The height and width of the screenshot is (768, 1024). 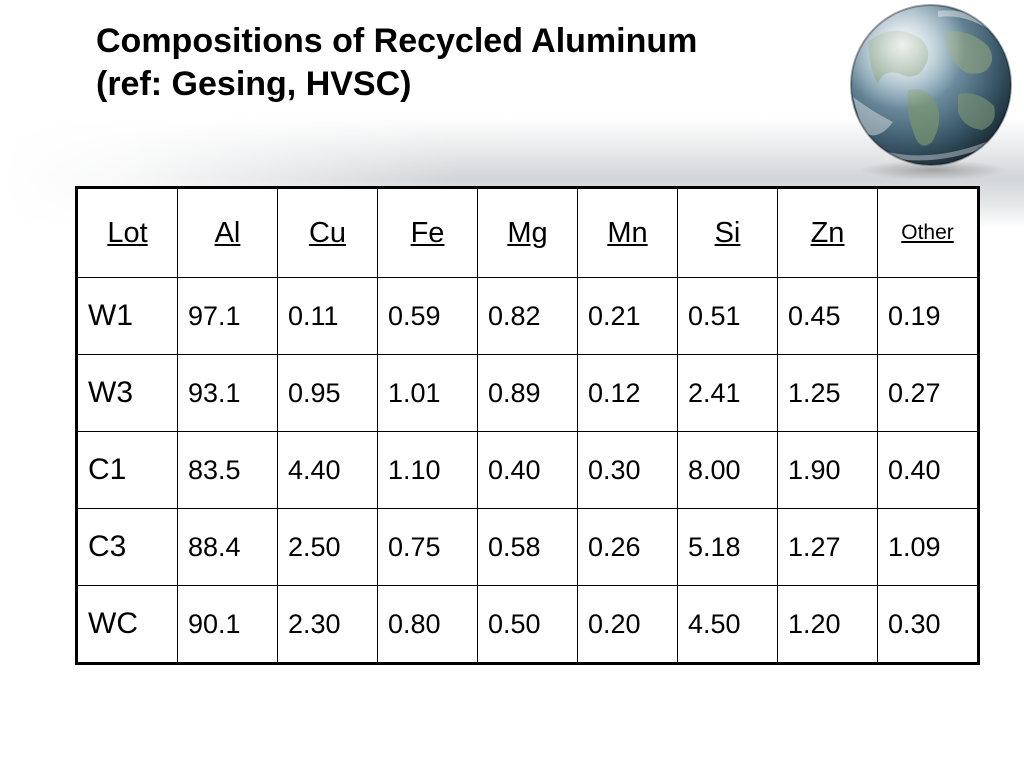 What do you see at coordinates (327, 547) in the screenshot?
I see `table-cell: 2.50` at bounding box center [327, 547].